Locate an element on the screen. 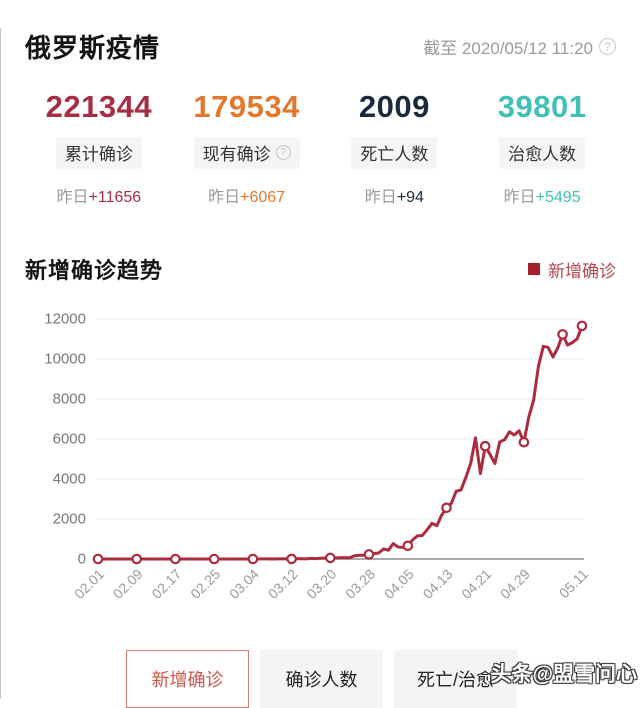 The image size is (640, 708). page-title: 俄罗斯疫情 is located at coordinates (93, 48).